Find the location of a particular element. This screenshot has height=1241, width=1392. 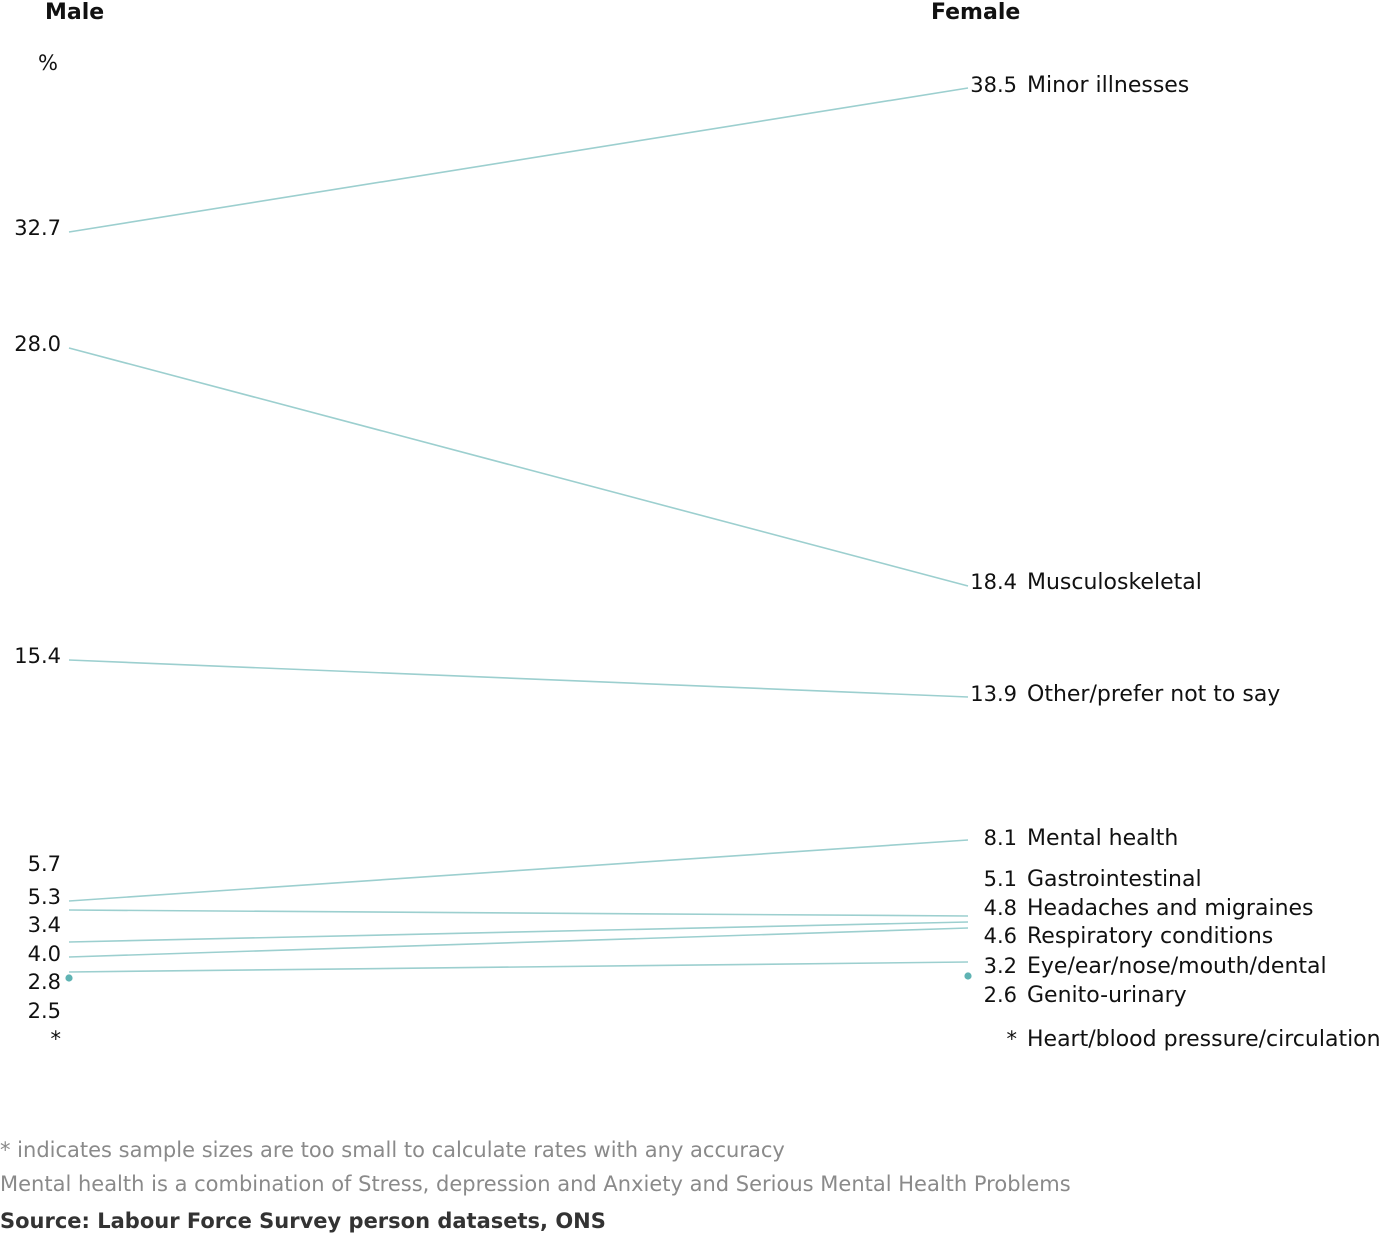

line-musculoskeletal is located at coordinates (518, 467).